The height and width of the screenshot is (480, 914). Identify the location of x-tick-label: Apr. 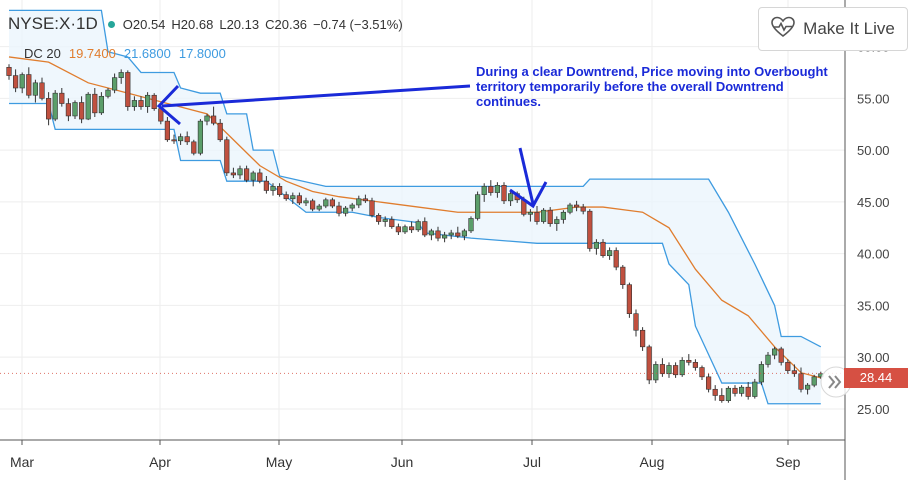
(160, 462).